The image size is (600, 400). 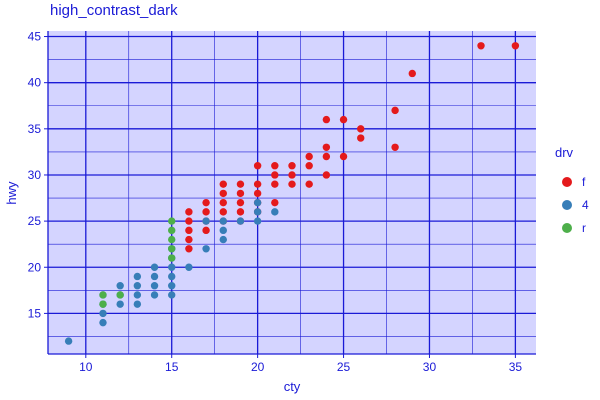 I want to click on legend-label-r: r, so click(x=584, y=228).